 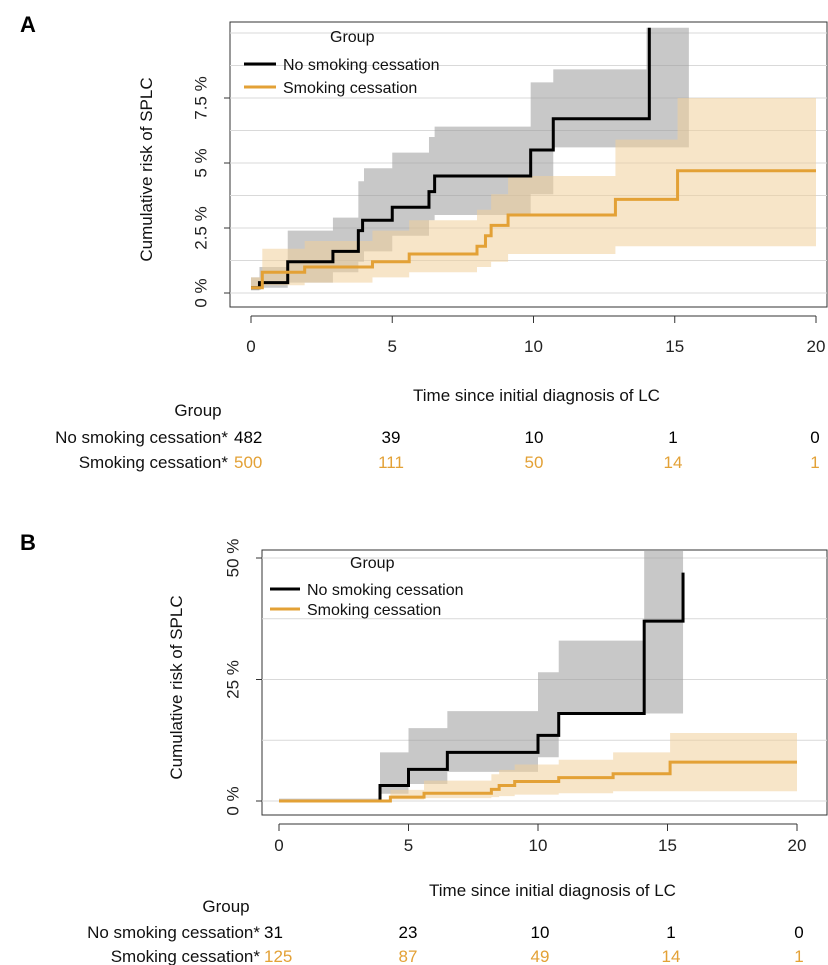 I want to click on risk-table-value: 87, so click(x=408, y=956).